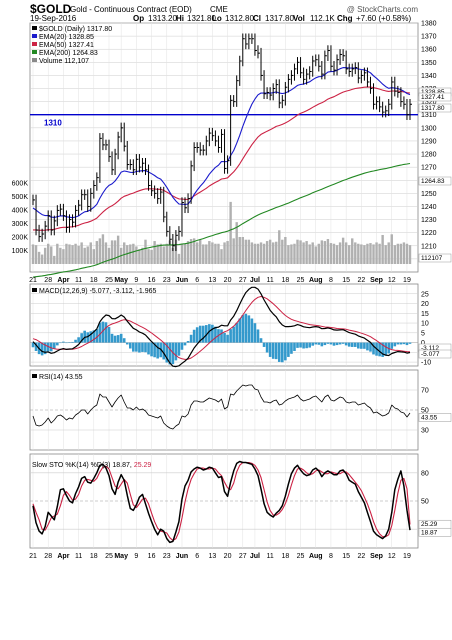 Image resolution: width=452 pixels, height=640 pixels. What do you see at coordinates (63, 556) in the screenshot?
I see `x-axis-label-bottom: Apr` at bounding box center [63, 556].